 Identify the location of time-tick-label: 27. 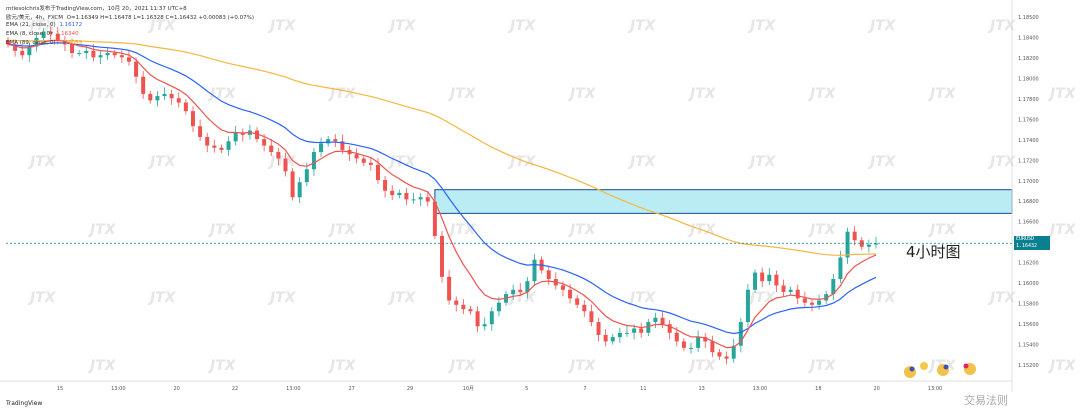
(351, 389).